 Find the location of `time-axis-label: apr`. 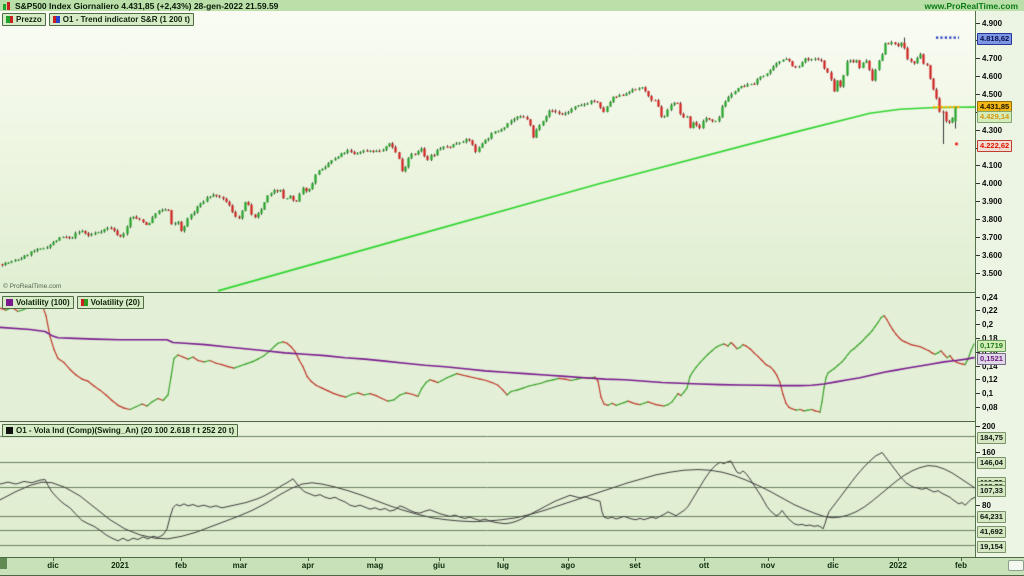

time-axis-label: apr is located at coordinates (308, 565).